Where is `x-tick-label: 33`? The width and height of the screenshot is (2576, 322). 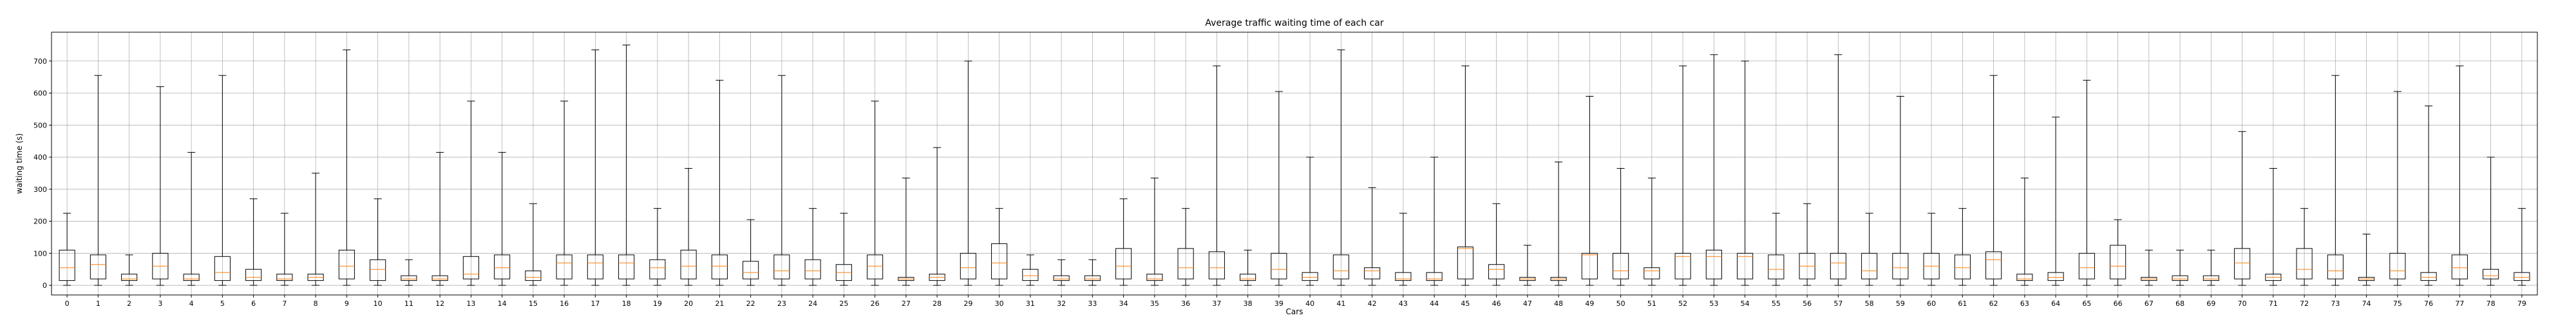
x-tick-label: 33 is located at coordinates (1092, 303).